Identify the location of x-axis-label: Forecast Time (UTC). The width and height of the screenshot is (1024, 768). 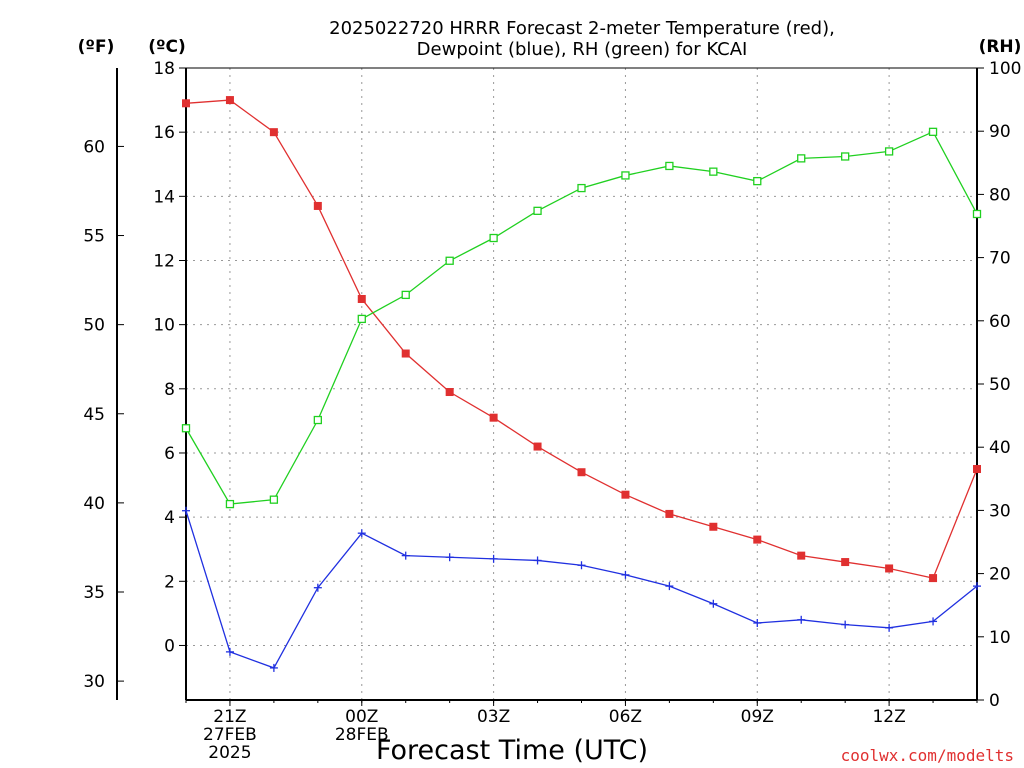
(512, 750).